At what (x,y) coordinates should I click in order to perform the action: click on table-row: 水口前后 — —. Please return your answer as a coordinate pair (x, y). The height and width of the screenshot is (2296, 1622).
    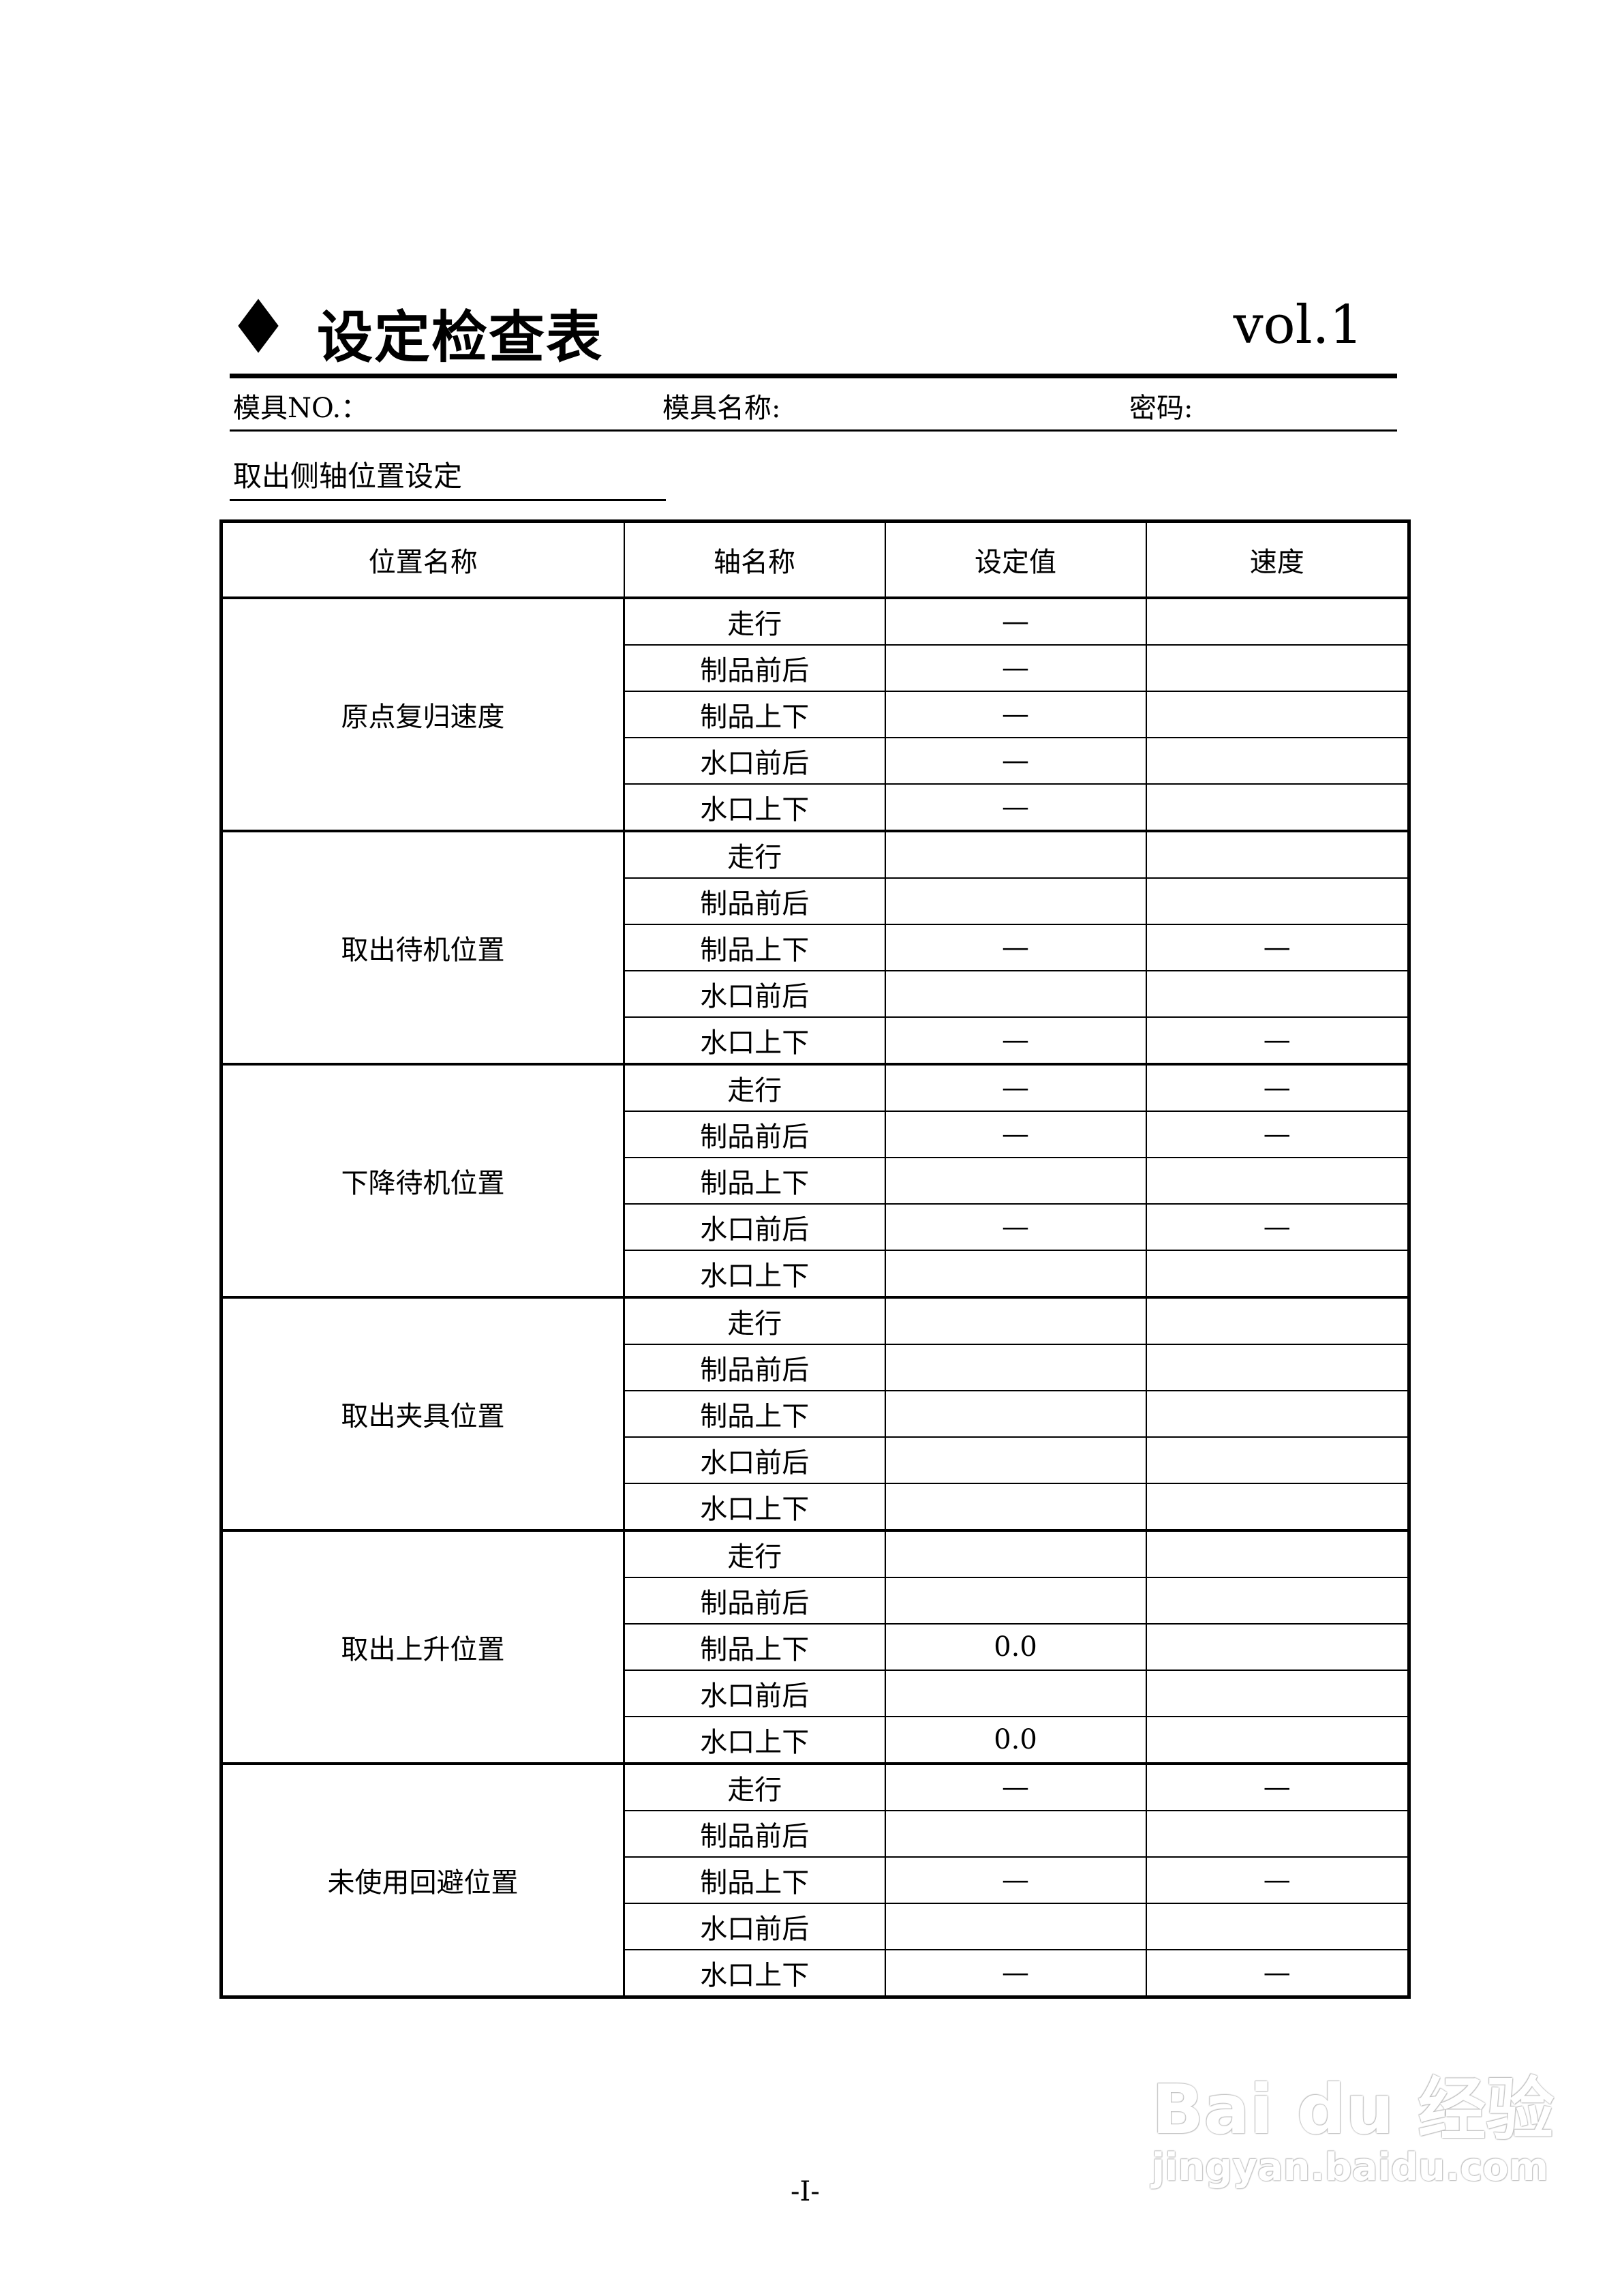
    Looking at the image, I should click on (816, 1227).